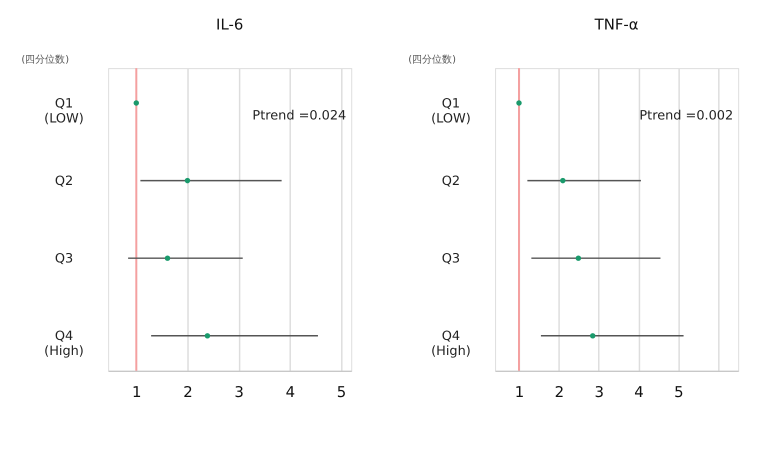  What do you see at coordinates (686, 116) in the screenshot?
I see `annotation: Ptrend =0.002` at bounding box center [686, 116].